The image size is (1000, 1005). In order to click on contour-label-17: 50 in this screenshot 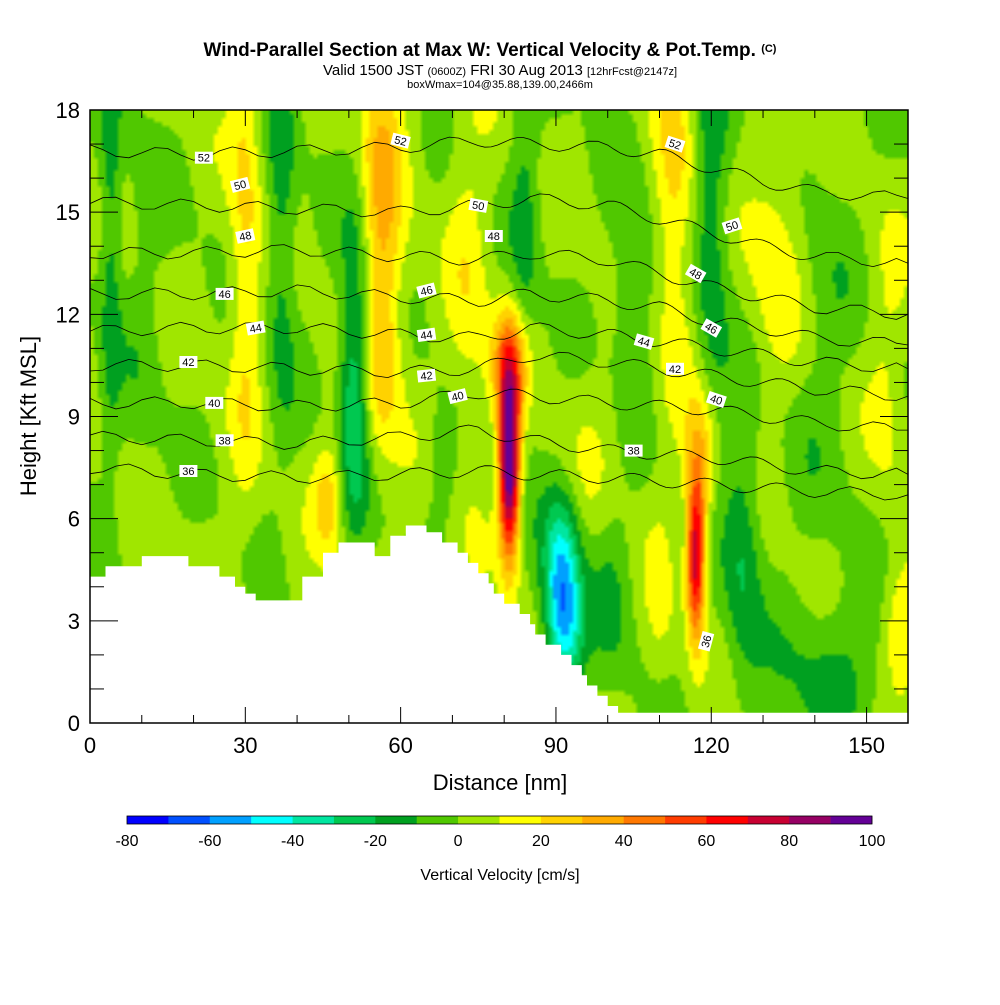, I will do `click(732, 225)`.